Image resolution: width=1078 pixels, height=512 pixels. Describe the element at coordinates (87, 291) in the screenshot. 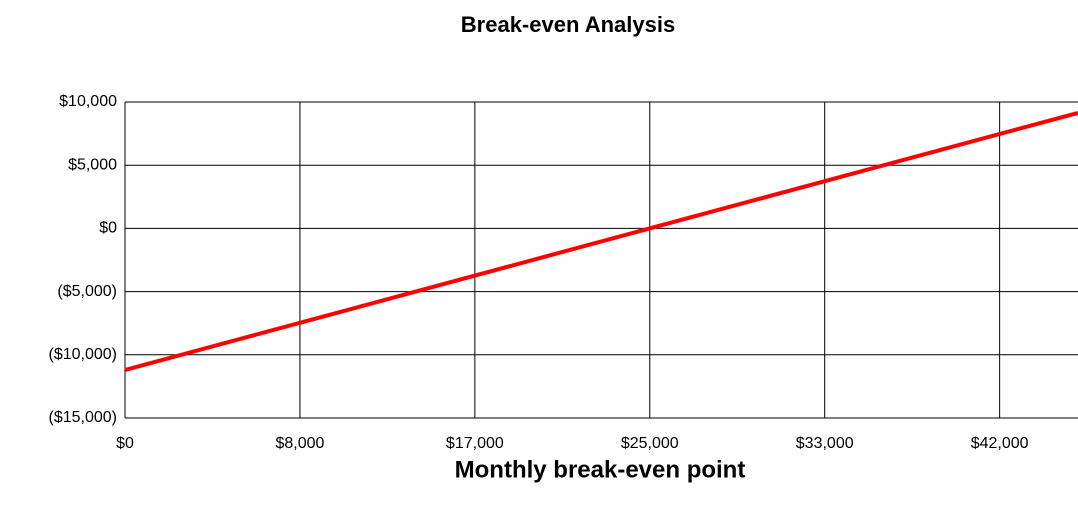

I see `y-tick-label: ($5,000)` at that location.